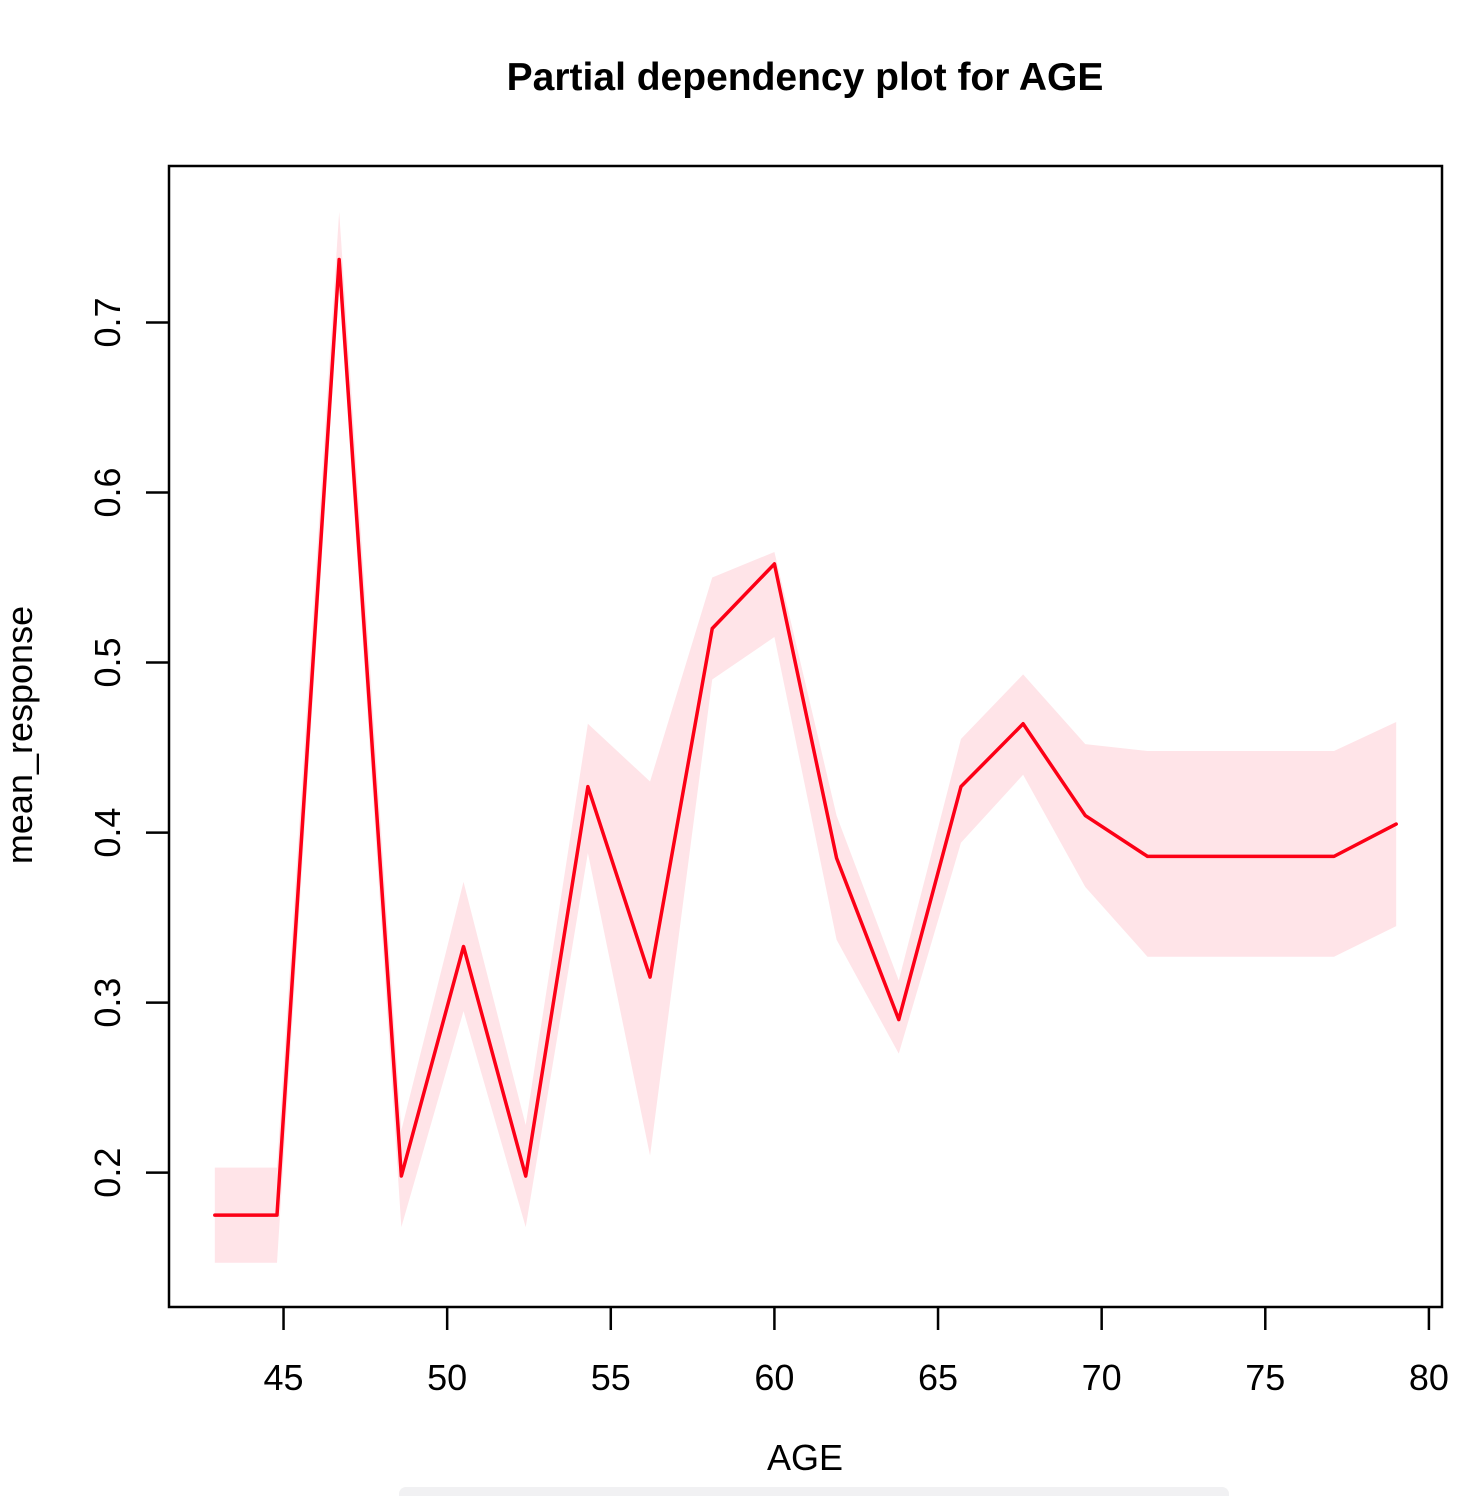 The height and width of the screenshot is (1496, 1470). What do you see at coordinates (447, 1377) in the screenshot?
I see `x-tick-label: 50` at bounding box center [447, 1377].